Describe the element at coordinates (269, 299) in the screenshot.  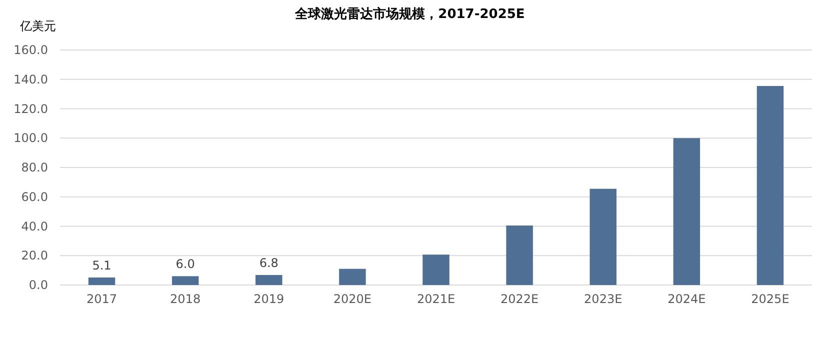
I see `xtick: 2019` at that location.